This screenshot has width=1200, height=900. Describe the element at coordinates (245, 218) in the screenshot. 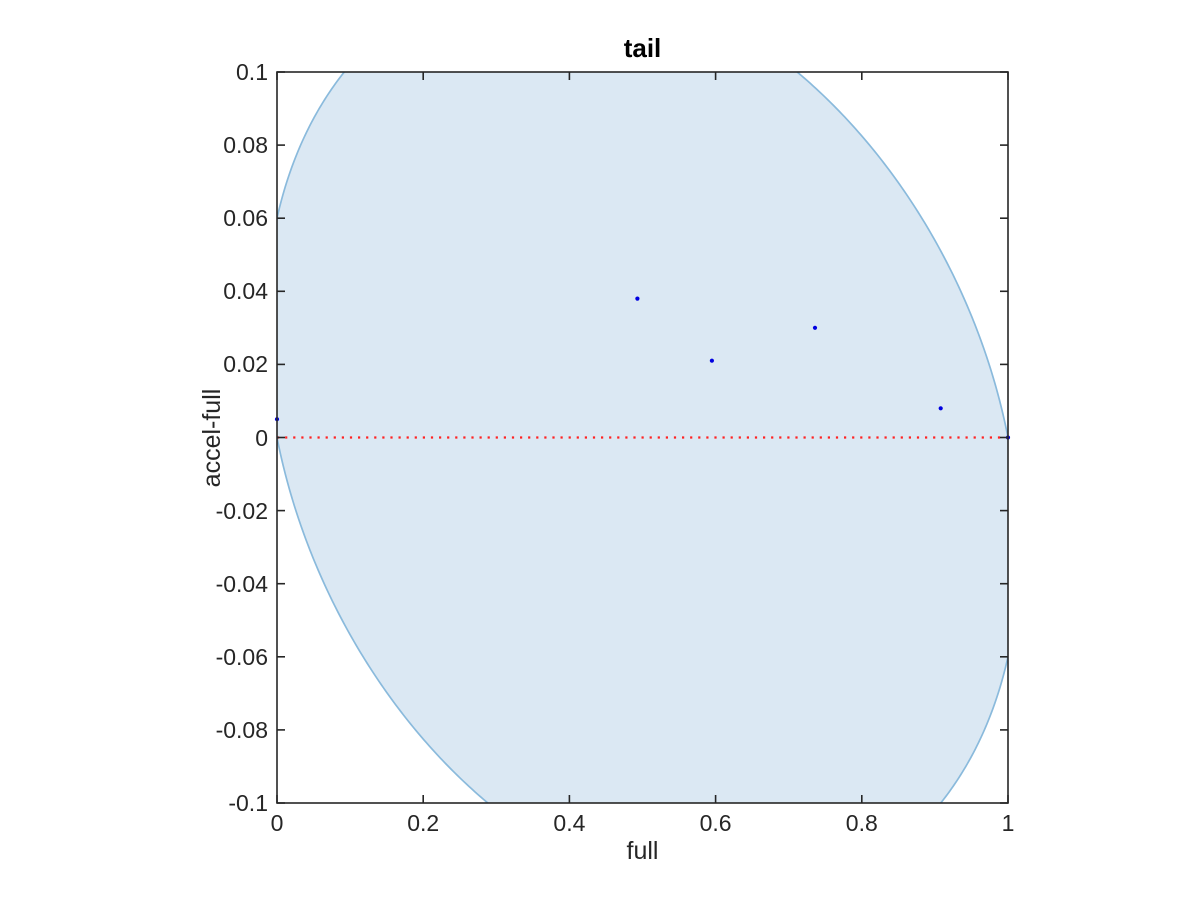

I see `y-tick-label: 0.06` at that location.